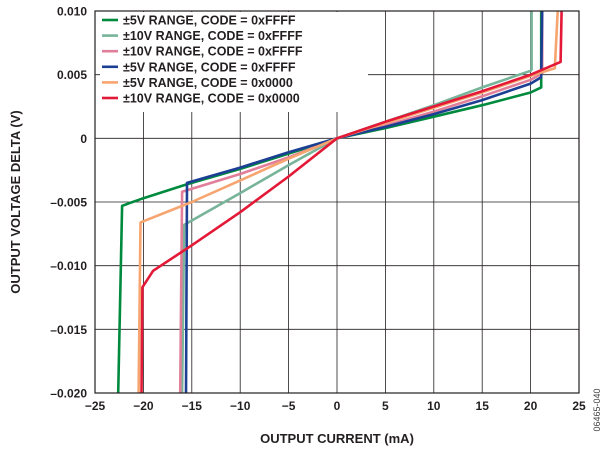  I want to click on y-tick-labels: 0.010 0.005 0 –0.005 –0.010 –0.015 –0.020, so click(68, 203).